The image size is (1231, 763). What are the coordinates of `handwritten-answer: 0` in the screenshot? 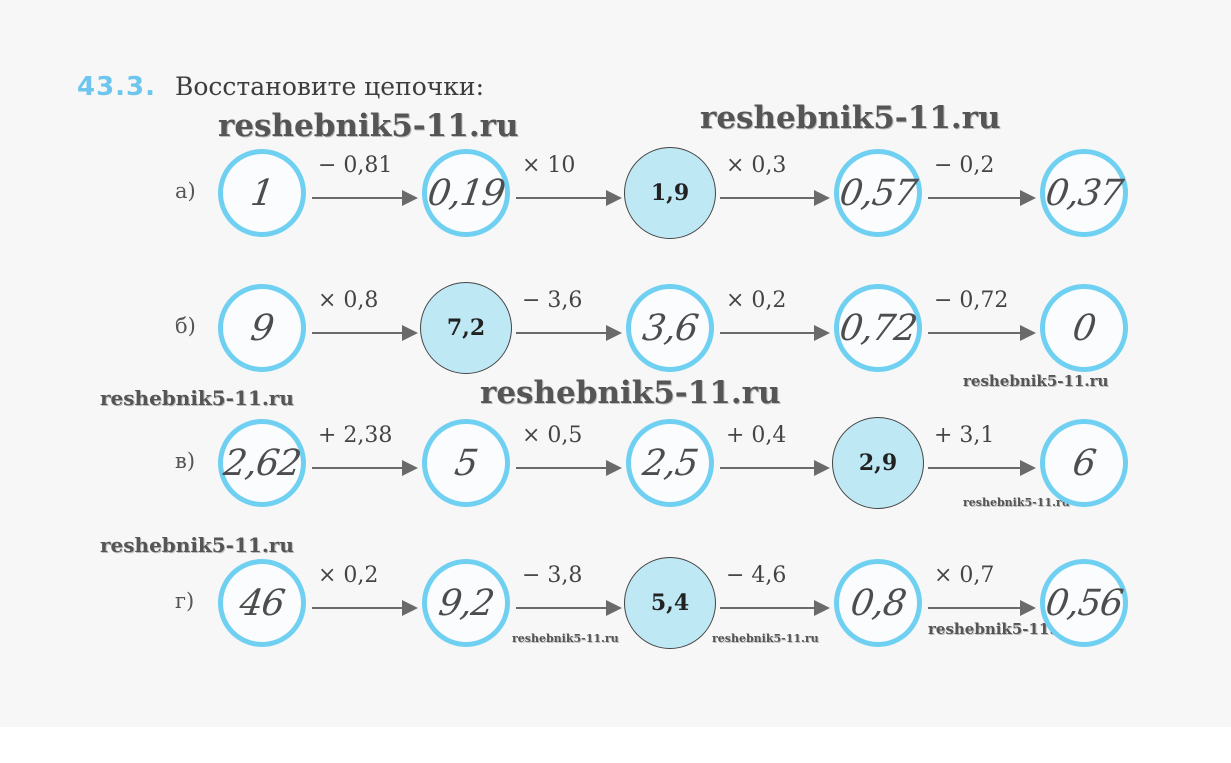 It's located at (1084, 328).